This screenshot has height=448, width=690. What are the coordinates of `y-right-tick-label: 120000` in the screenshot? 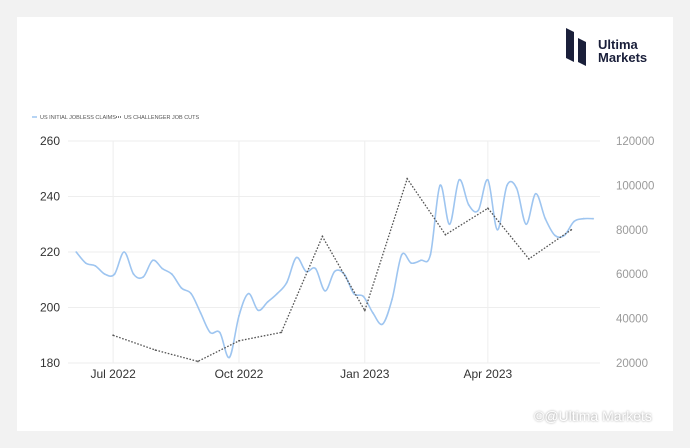 It's located at (635, 142).